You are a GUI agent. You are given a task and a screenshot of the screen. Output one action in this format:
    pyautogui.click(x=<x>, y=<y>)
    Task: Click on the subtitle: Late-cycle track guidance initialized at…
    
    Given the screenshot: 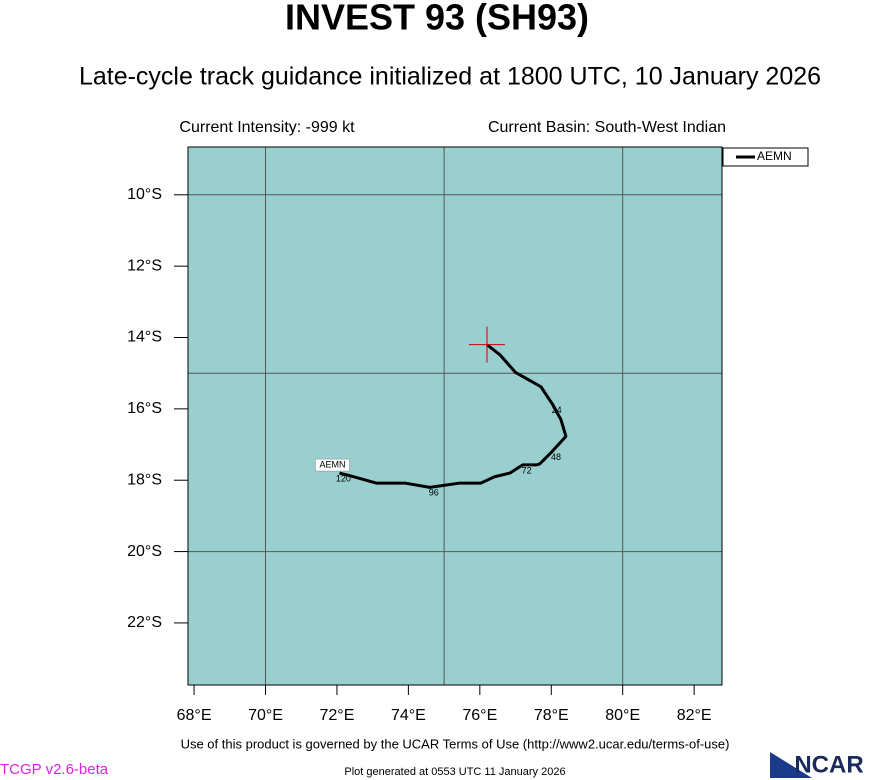 What is the action you would take?
    pyautogui.click(x=450, y=77)
    